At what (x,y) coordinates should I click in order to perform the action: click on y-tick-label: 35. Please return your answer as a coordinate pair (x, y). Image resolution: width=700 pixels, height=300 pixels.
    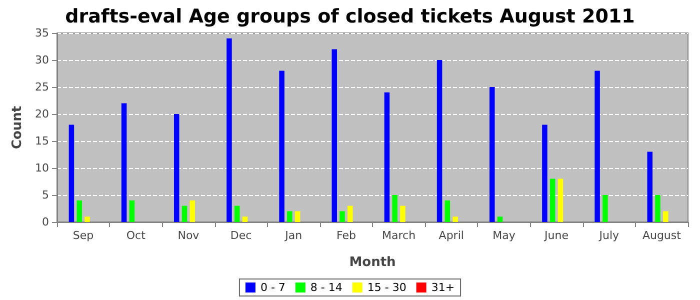
    Looking at the image, I should click on (42, 33).